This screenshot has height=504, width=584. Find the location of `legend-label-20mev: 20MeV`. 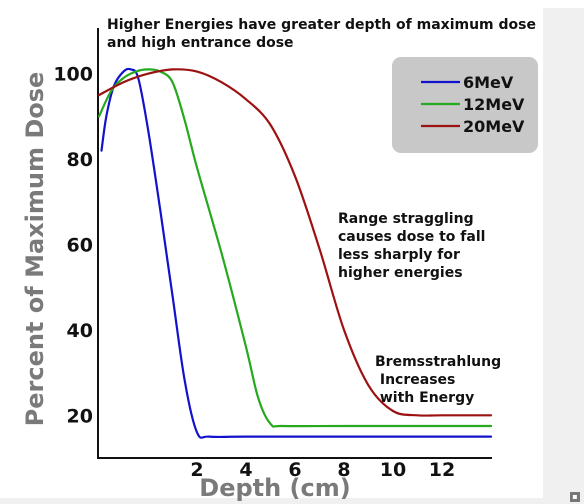

legend-label-20mev: 20MeV is located at coordinates (494, 126).